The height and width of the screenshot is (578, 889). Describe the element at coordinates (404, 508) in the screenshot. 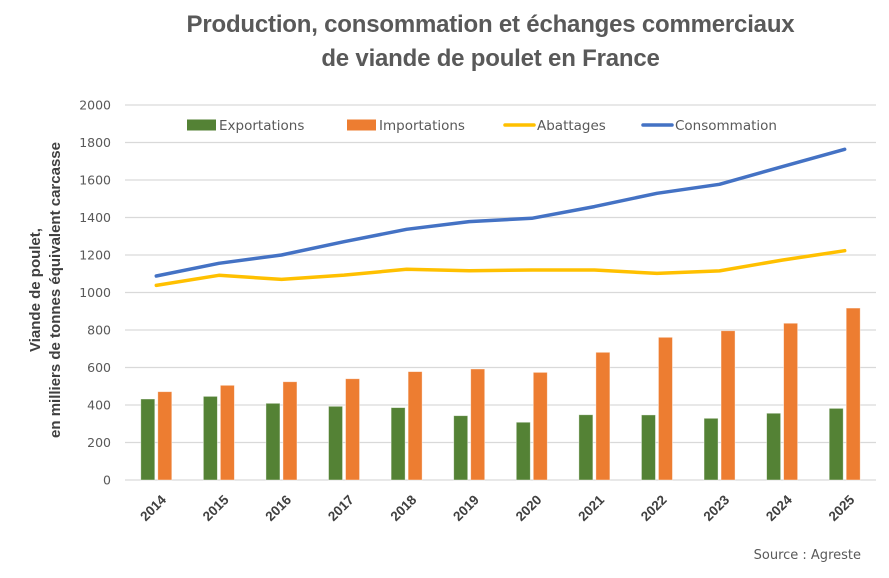

I see `x-tick-label: 2018` at that location.